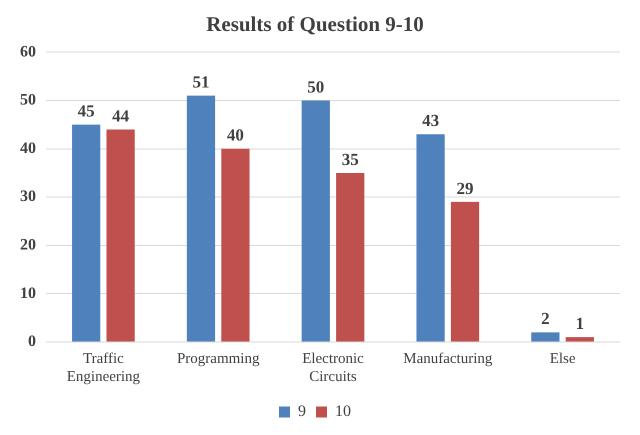 The height and width of the screenshot is (435, 640). I want to click on x-tick-label: Else, so click(563, 358).